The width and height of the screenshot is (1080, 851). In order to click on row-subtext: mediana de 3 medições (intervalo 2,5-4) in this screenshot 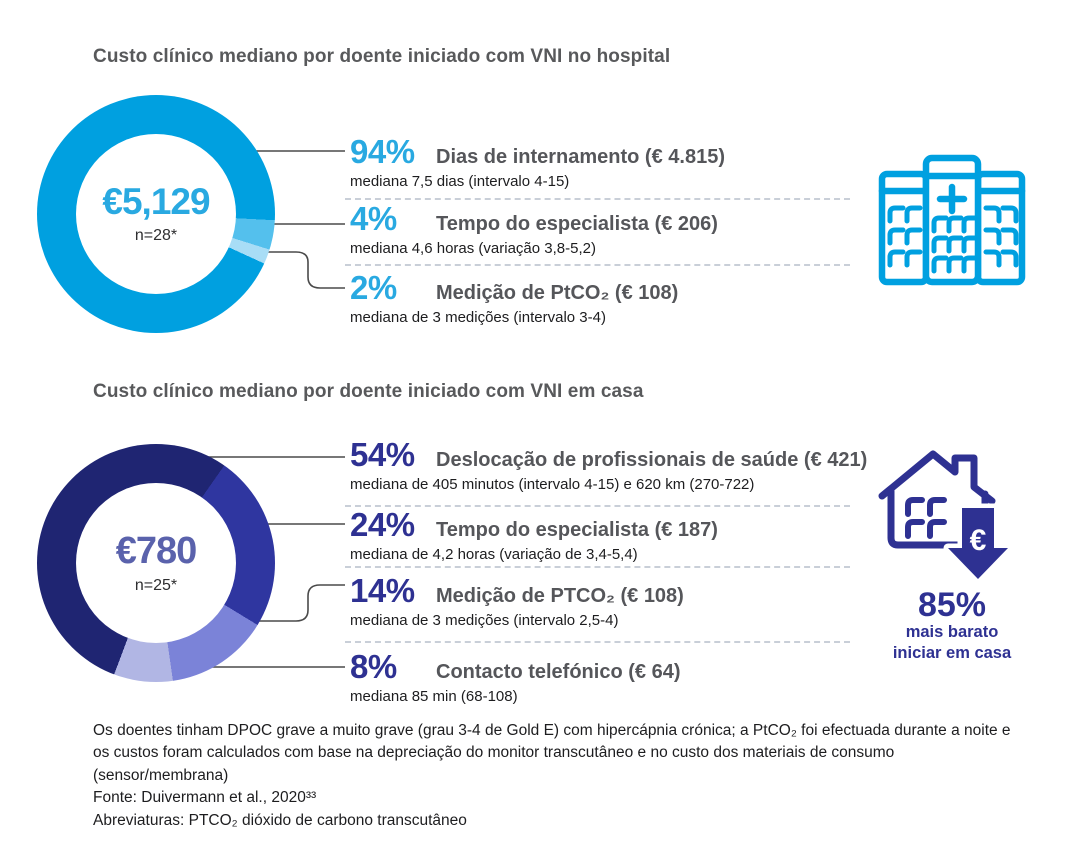, I will do `click(484, 621)`.